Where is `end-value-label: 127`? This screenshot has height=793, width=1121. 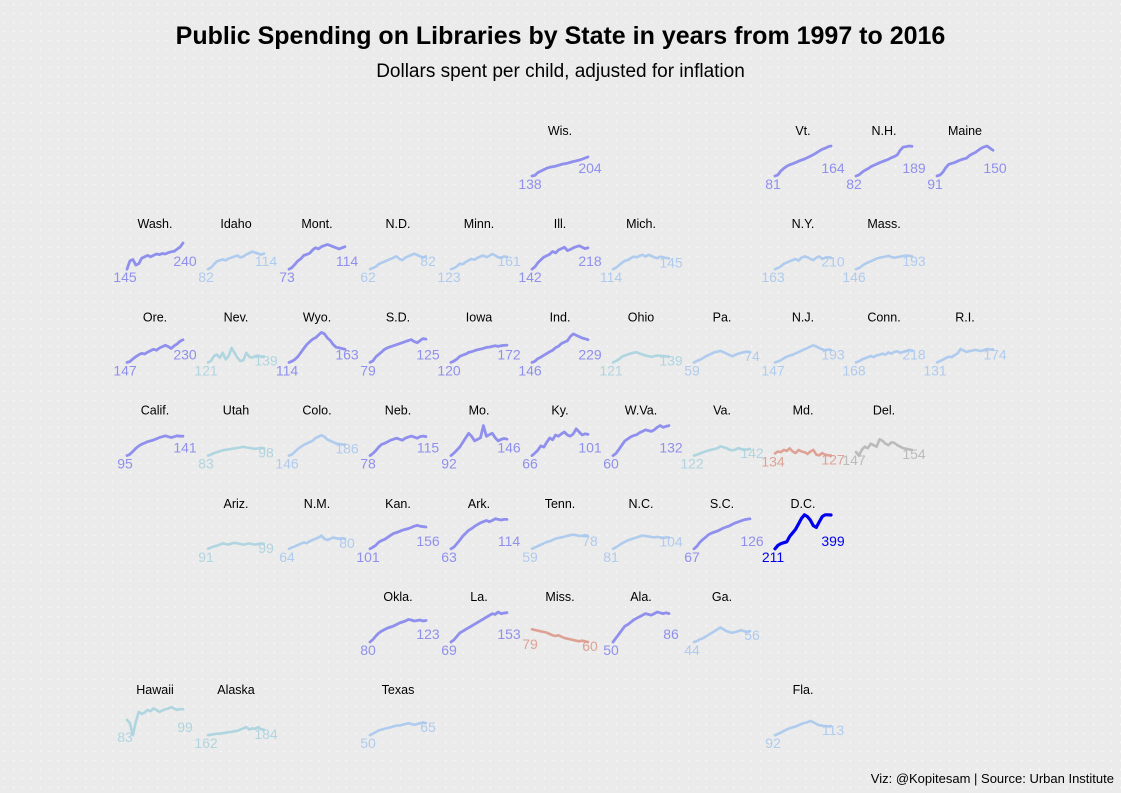
end-value-label: 127 is located at coordinates (833, 460).